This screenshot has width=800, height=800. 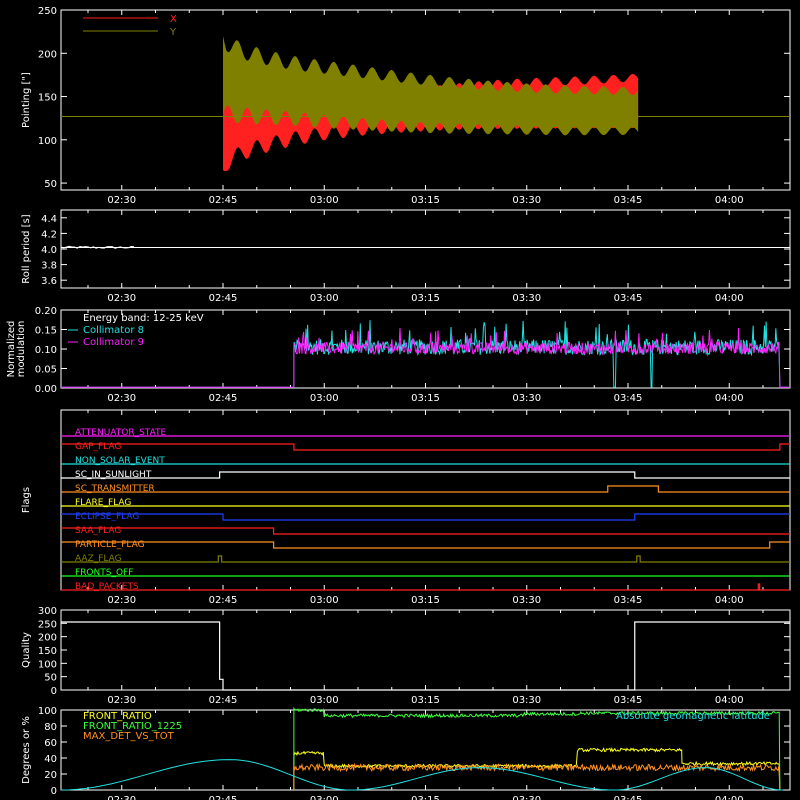 What do you see at coordinates (107, 587) in the screenshot?
I see `flag-label: BAD_PACKETS` at bounding box center [107, 587].